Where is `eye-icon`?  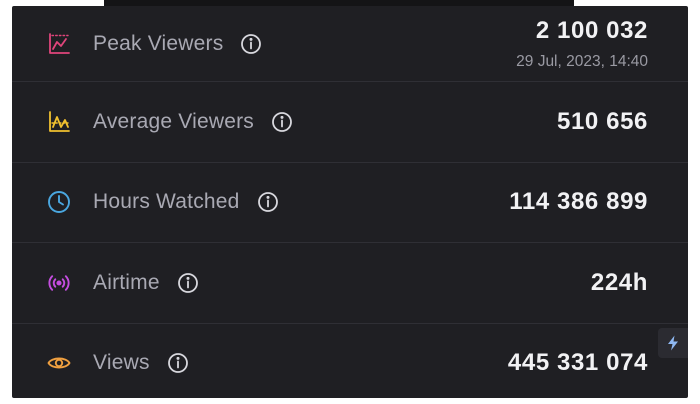 eye-icon is located at coordinates (59, 363).